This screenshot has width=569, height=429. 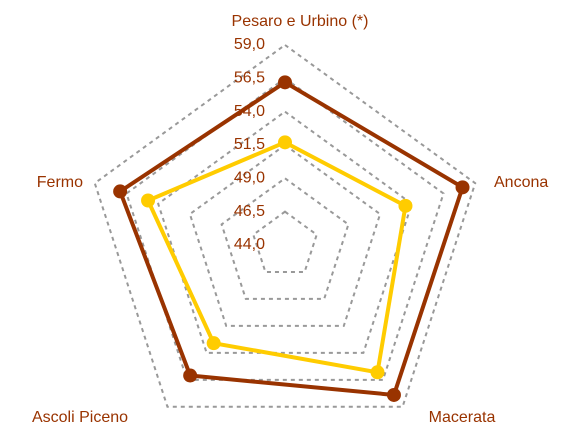 What do you see at coordinates (249, 211) in the screenshot?
I see `y-tick-label: 46,5` at bounding box center [249, 211].